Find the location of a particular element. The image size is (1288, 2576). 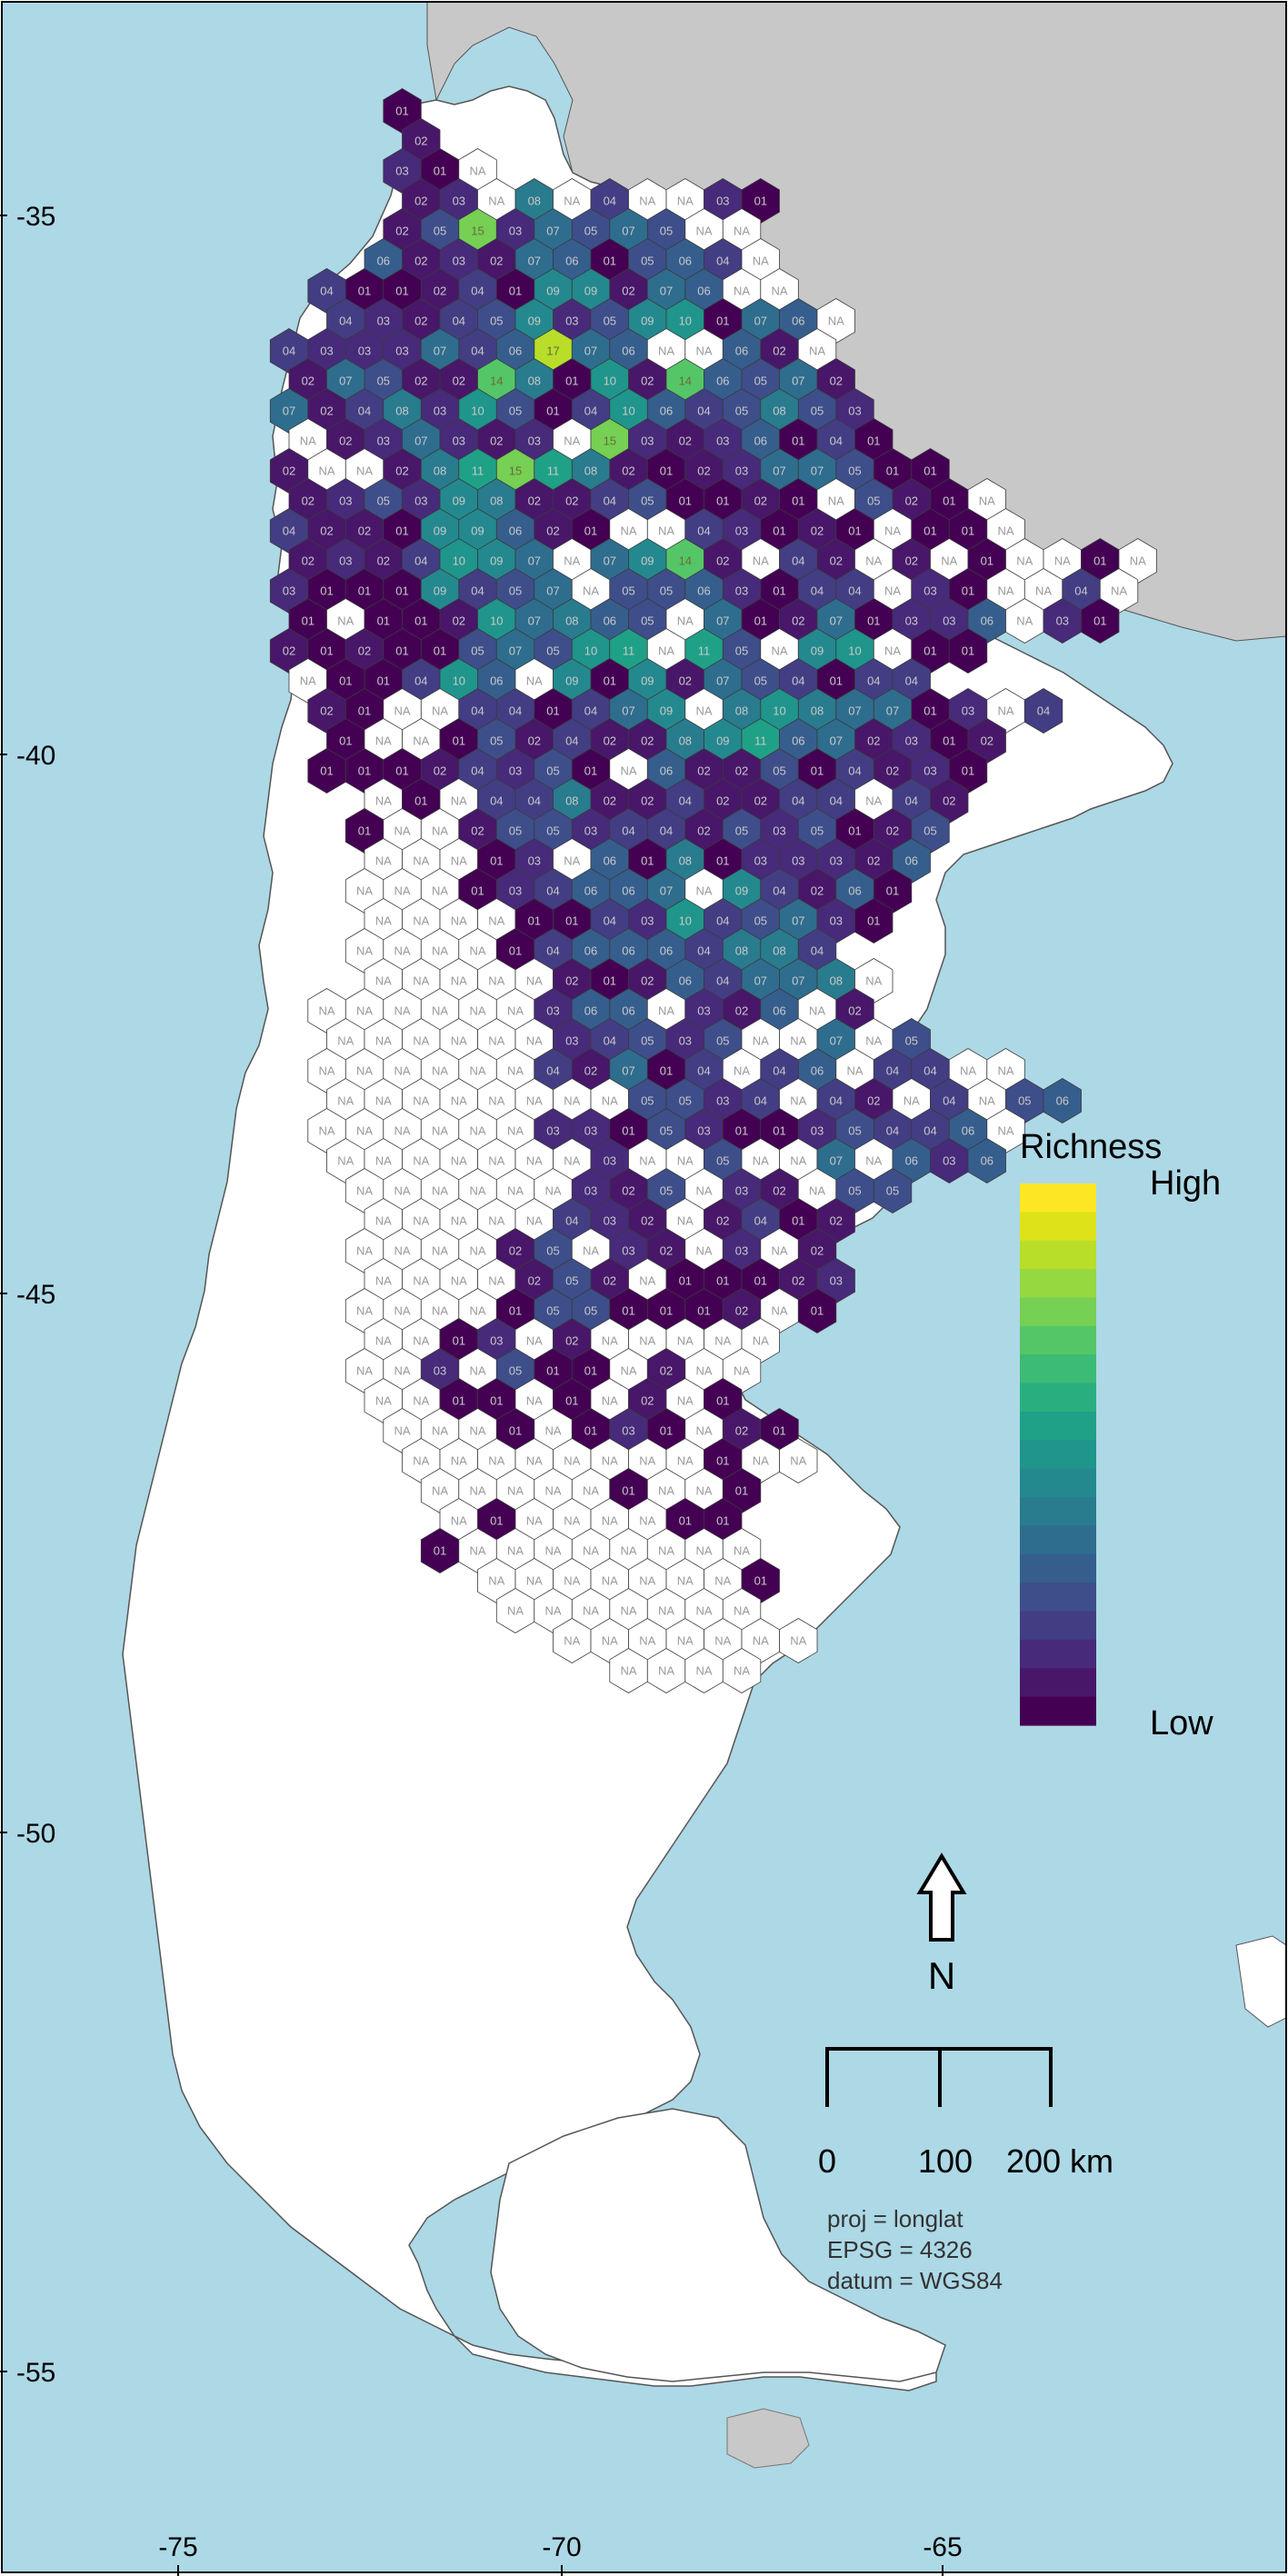

hex-label: 15 is located at coordinates (478, 231).